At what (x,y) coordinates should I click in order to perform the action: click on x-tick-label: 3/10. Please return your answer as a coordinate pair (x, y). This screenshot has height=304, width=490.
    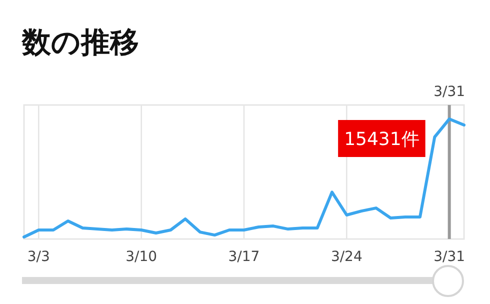
    Looking at the image, I should click on (142, 257).